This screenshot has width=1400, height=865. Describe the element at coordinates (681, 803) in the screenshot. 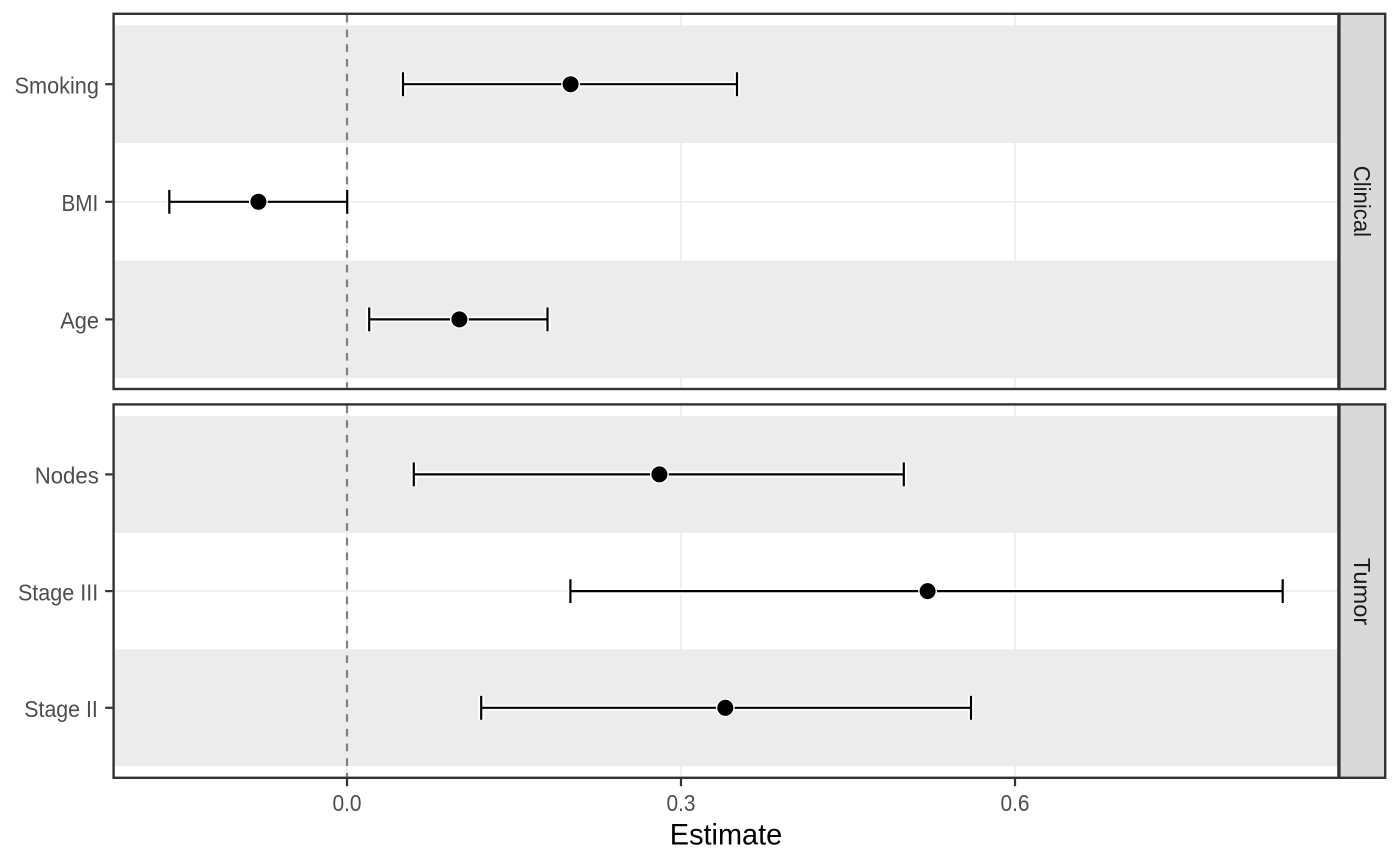

I see `svg-text: 0.3` at that location.